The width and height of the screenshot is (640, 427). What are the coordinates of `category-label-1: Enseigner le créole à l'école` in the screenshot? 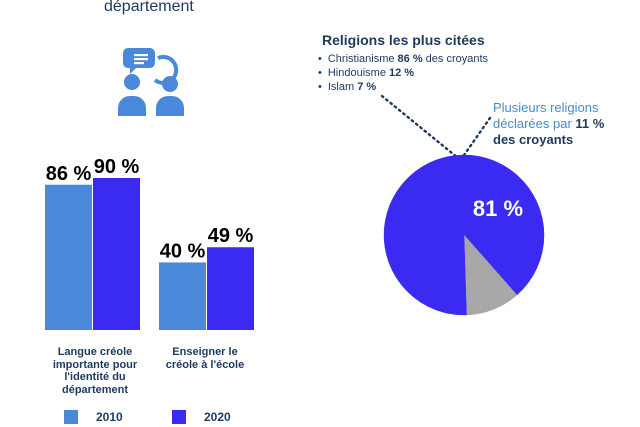 It's located at (205, 358).